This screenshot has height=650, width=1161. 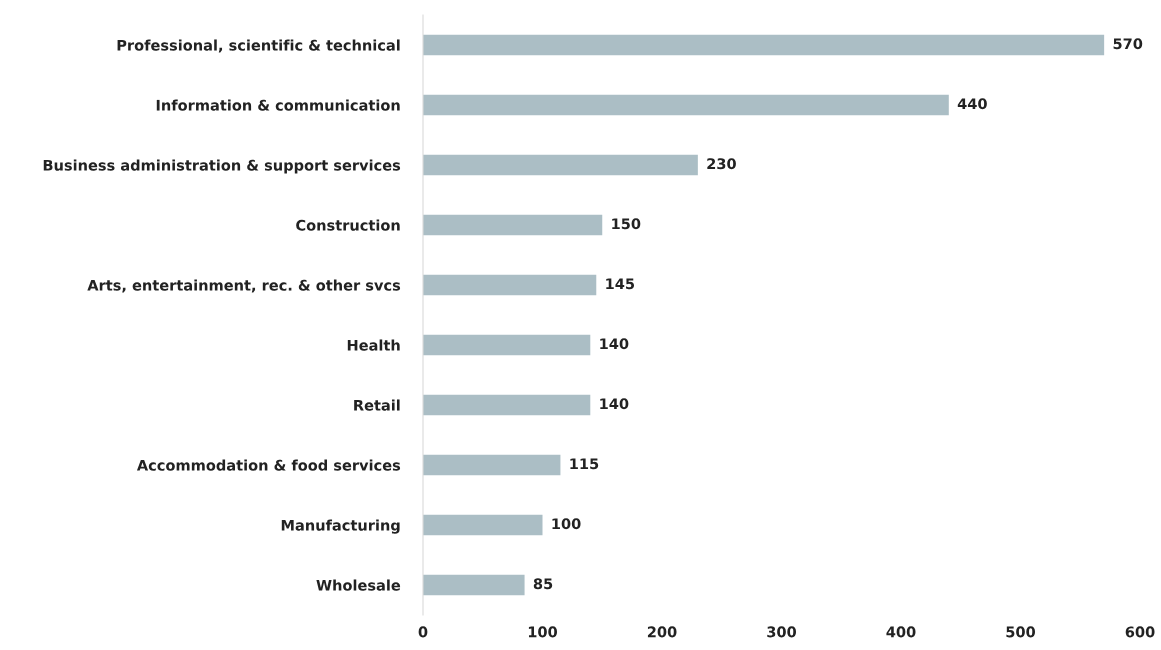 I want to click on y-tick-label: Professional, scientific & technical, so click(x=258, y=46).